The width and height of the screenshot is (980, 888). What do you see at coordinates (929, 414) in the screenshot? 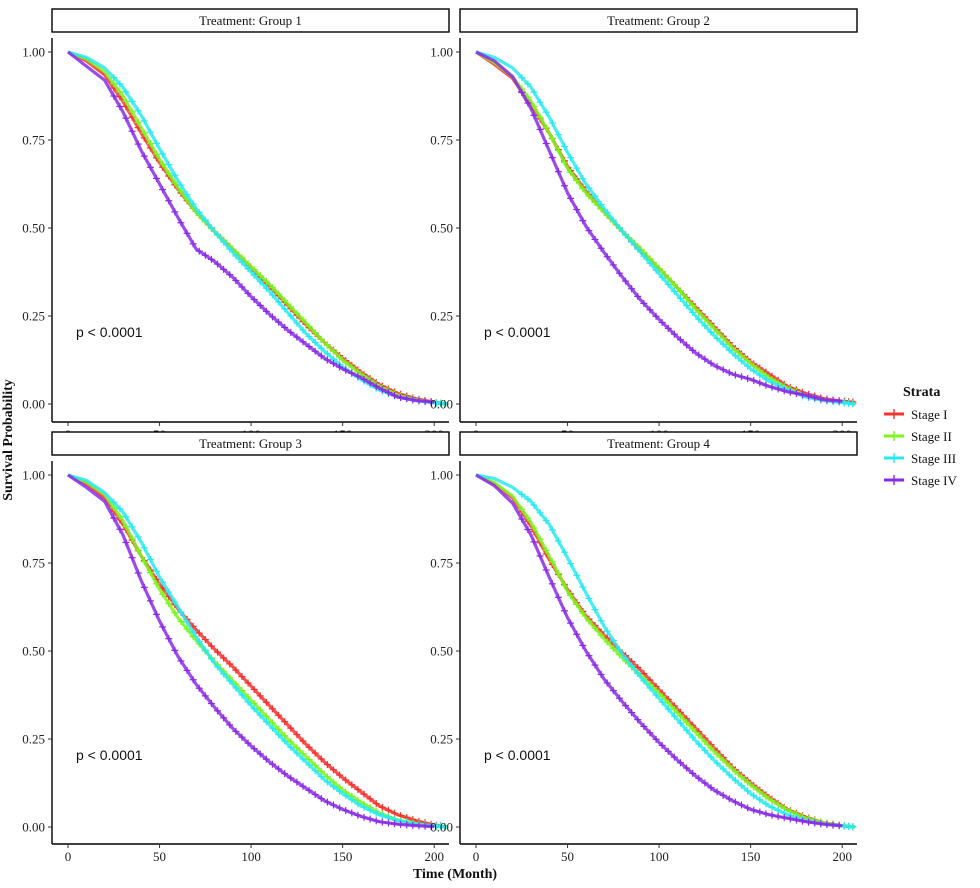
I see `legend-label: Stage I` at bounding box center [929, 414].